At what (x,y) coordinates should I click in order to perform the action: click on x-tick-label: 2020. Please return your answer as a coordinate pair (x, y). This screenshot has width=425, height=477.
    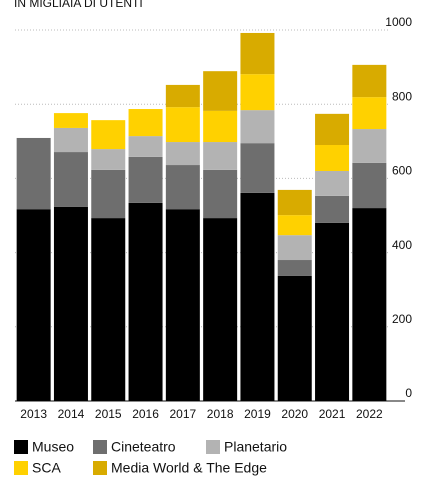
    Looking at the image, I should click on (294, 414).